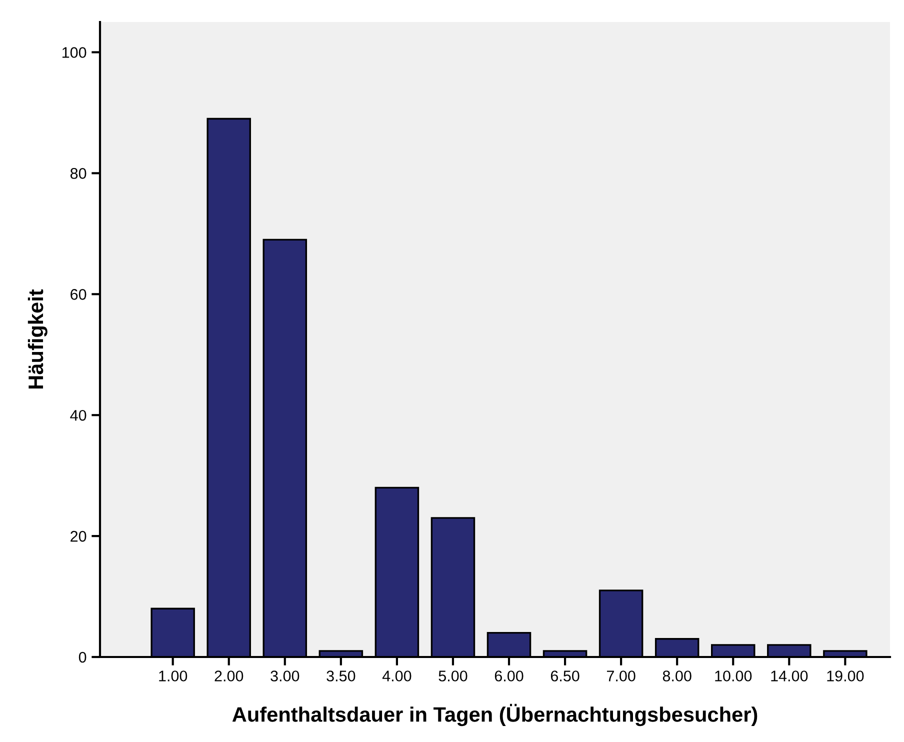 Image resolution: width=904 pixels, height=742 pixels. I want to click on x-tick-label: 4.00, so click(397, 676).